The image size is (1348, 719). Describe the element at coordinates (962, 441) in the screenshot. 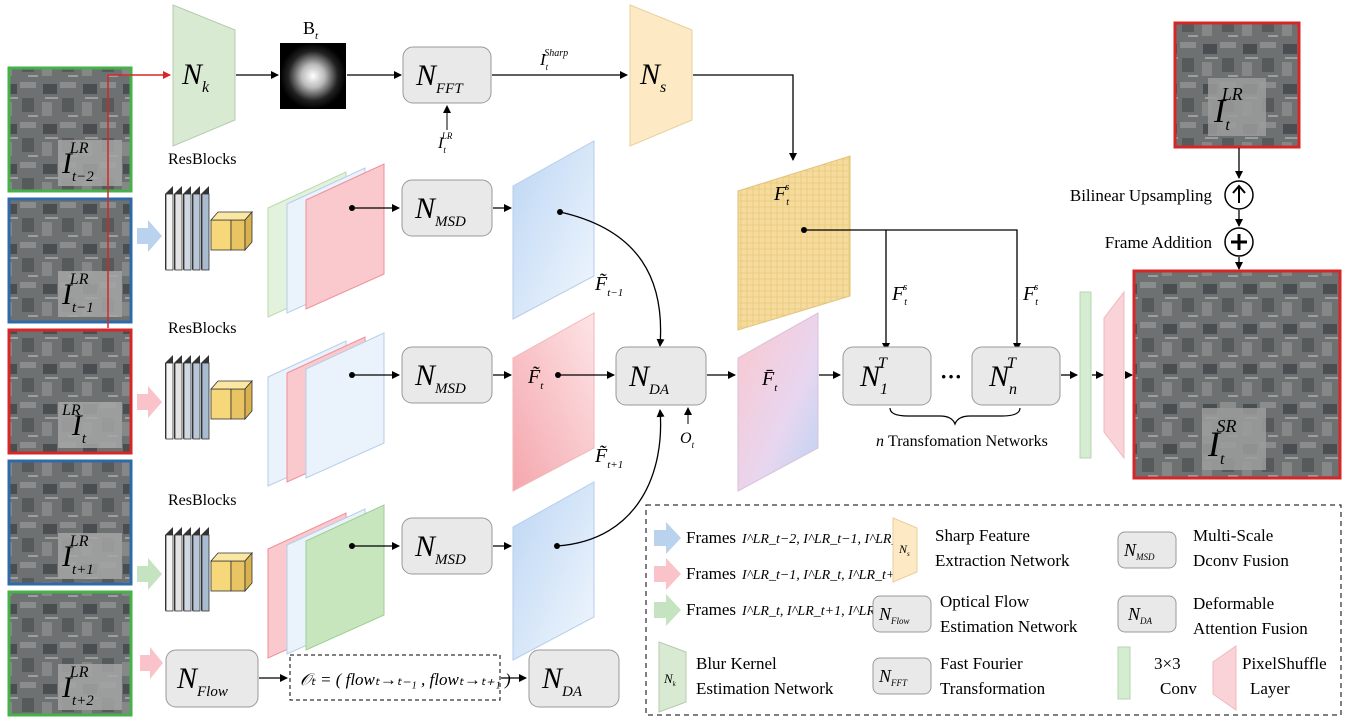

I see `transform-label: n Transfomation Networks` at that location.